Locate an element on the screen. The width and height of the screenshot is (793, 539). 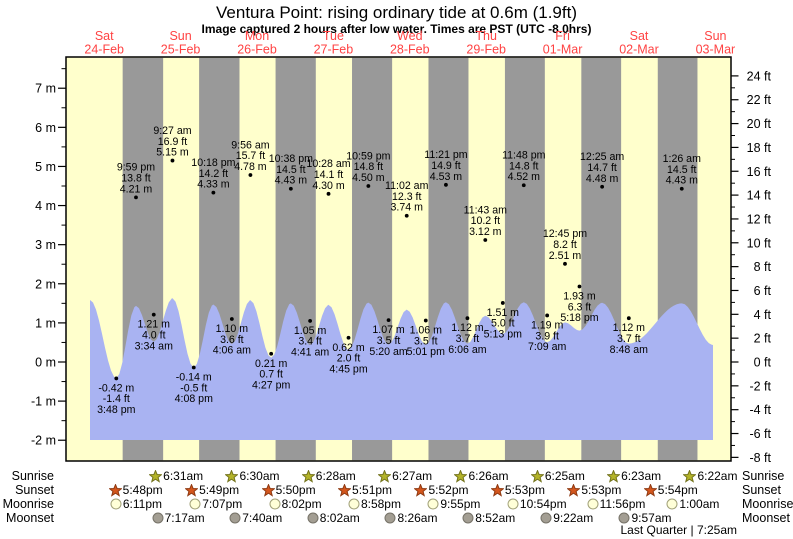
sunset-time: 5:54pm is located at coordinates (677, 490).